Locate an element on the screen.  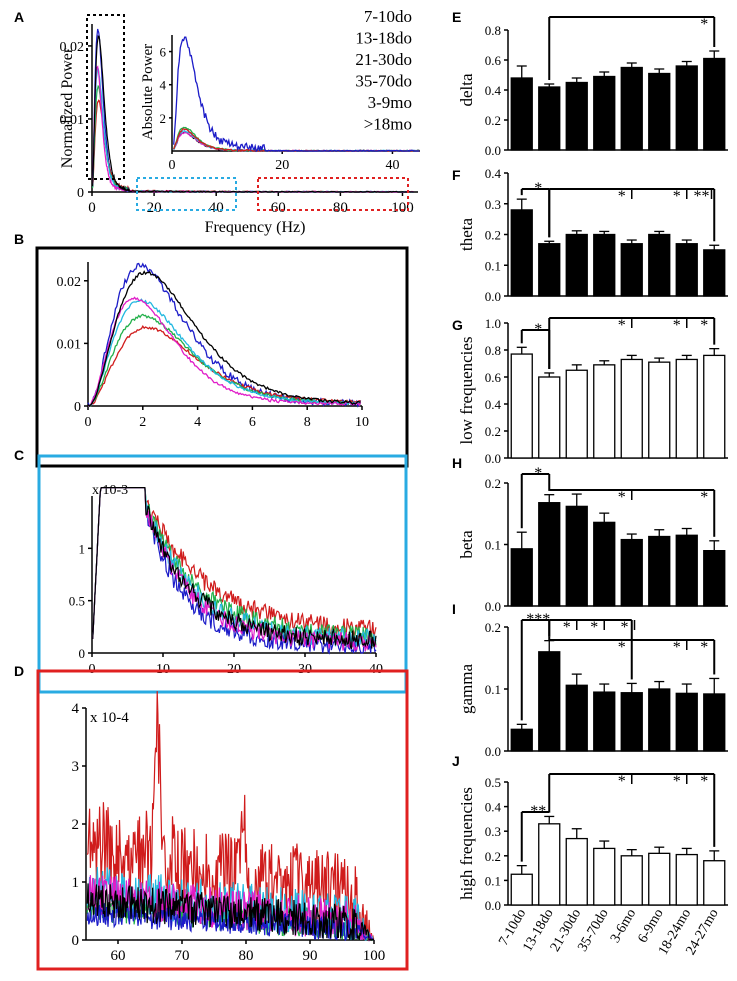
b-x-tick-label: 4 is located at coordinates (197, 422).